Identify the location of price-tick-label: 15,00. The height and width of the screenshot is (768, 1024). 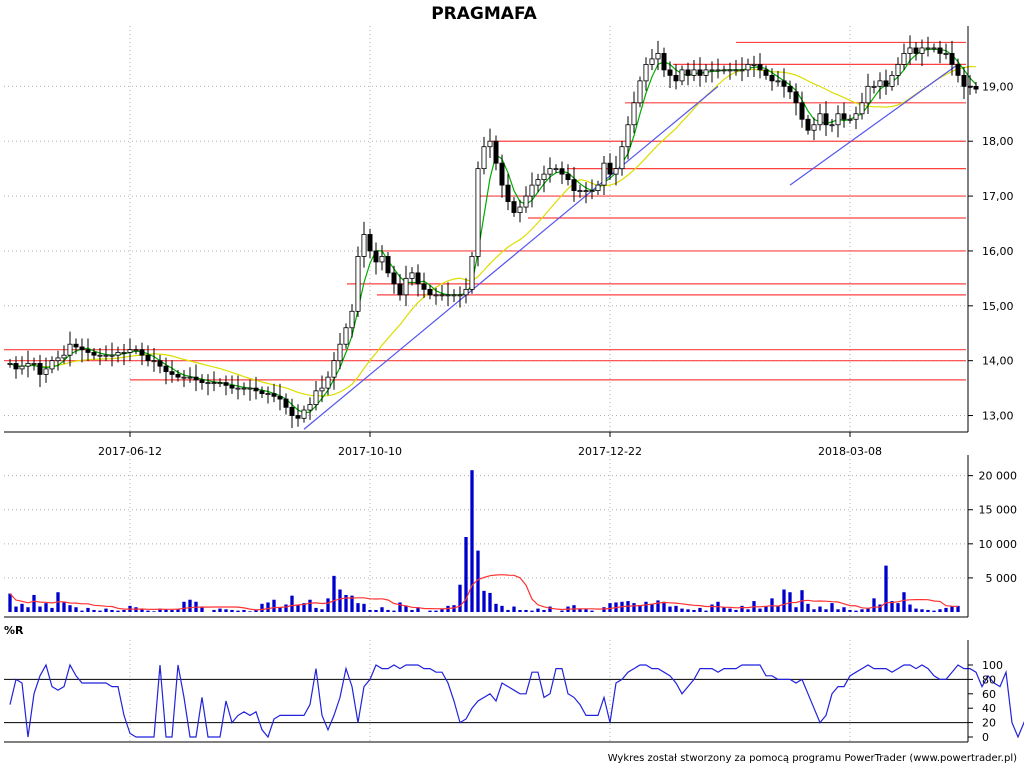
(998, 306).